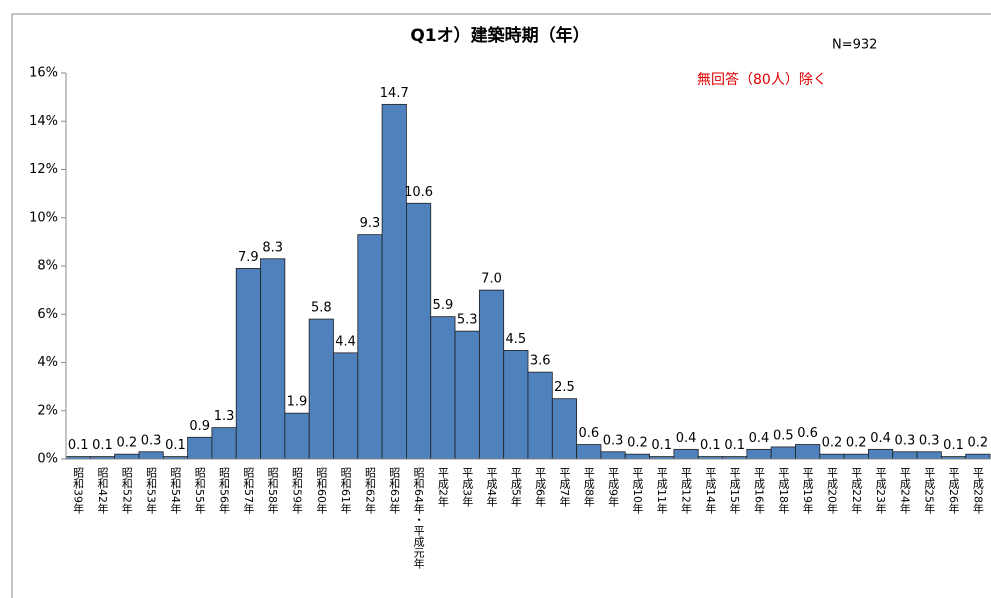  I want to click on y-tick-label: 0%, so click(47, 459).